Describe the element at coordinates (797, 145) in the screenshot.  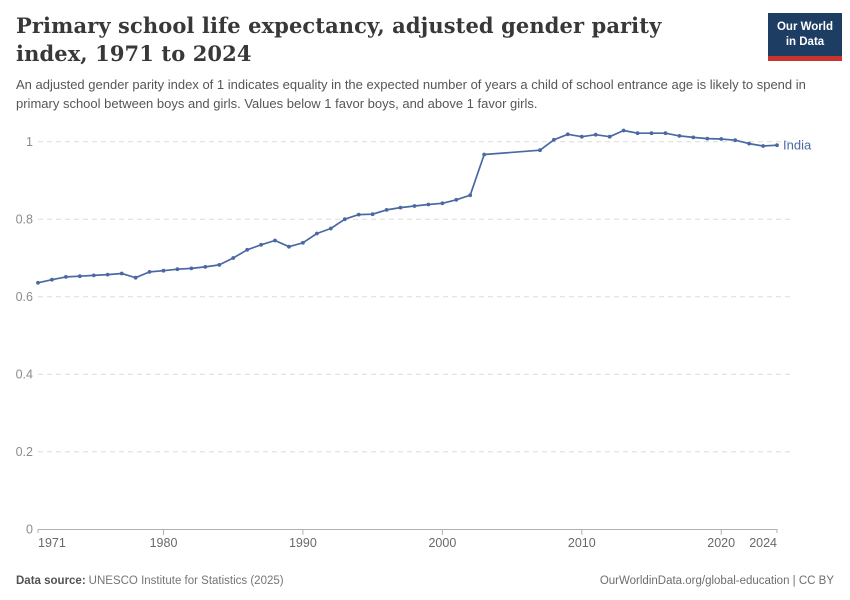
I see `series-label-india: India` at that location.